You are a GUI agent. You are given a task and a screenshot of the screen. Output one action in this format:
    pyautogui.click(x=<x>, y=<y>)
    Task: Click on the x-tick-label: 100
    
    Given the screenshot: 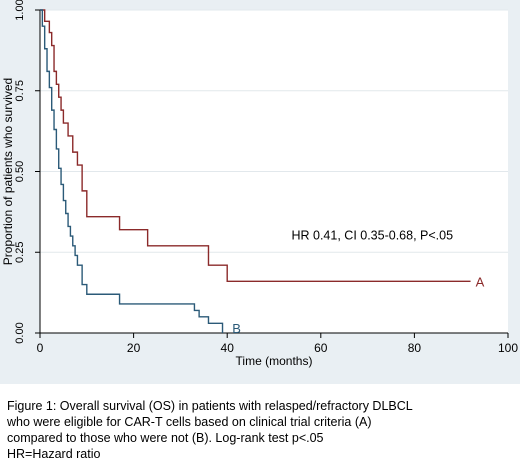 What is the action you would take?
    pyautogui.click(x=508, y=348)
    